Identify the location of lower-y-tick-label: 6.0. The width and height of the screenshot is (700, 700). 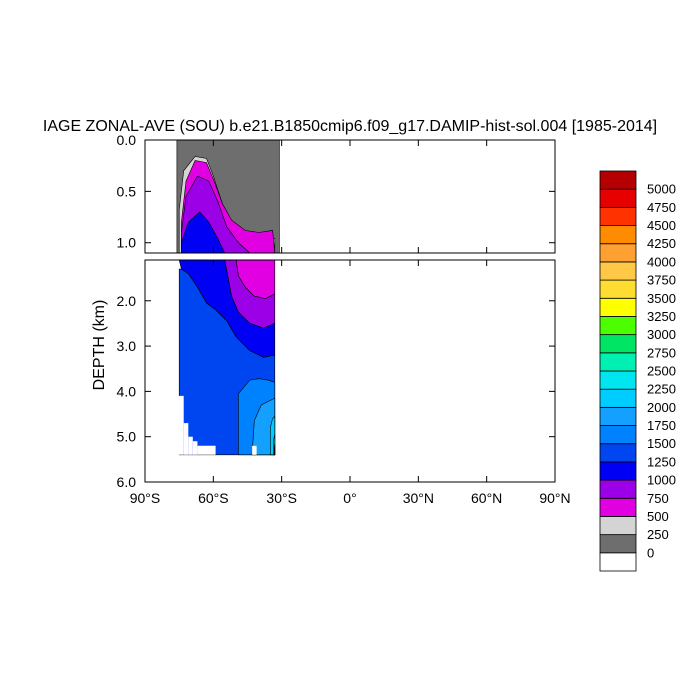
(127, 482).